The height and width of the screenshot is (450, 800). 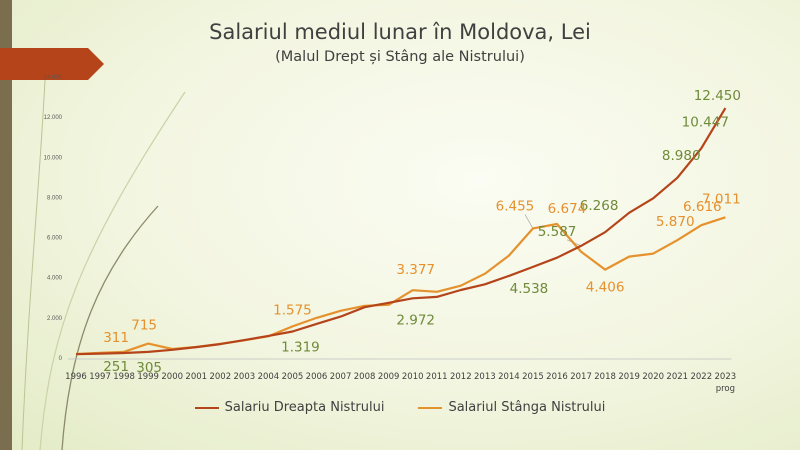 I want to click on y-tick-label: 14.000, so click(x=53, y=78).